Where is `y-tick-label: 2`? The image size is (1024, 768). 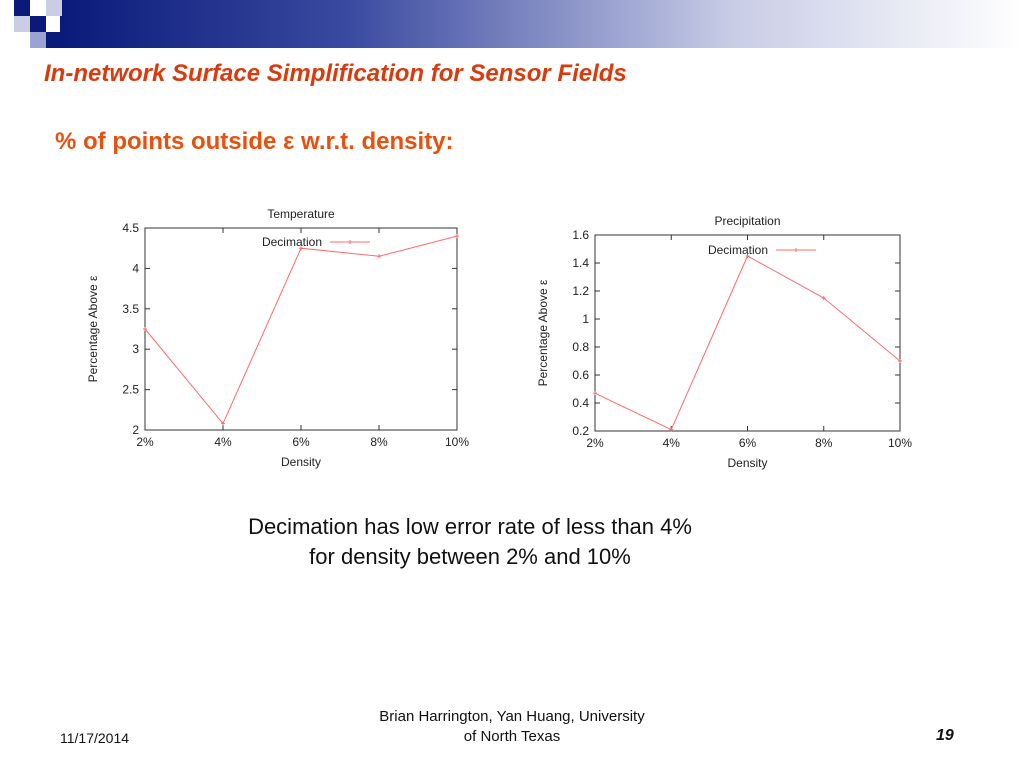 y-tick-label: 2 is located at coordinates (135, 430).